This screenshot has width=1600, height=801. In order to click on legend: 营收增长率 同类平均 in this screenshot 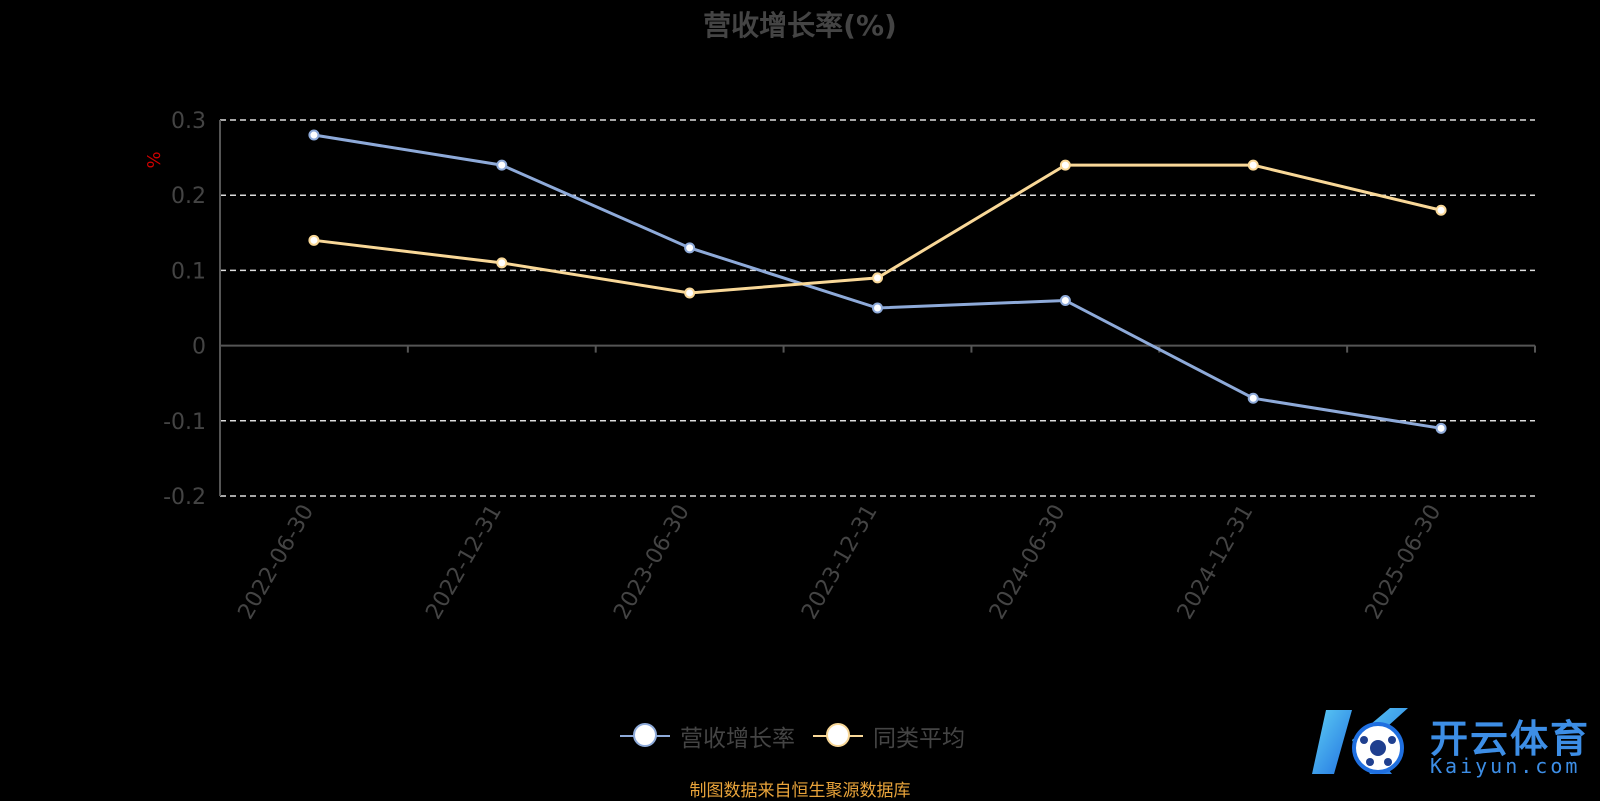, I will do `click(792, 736)`.